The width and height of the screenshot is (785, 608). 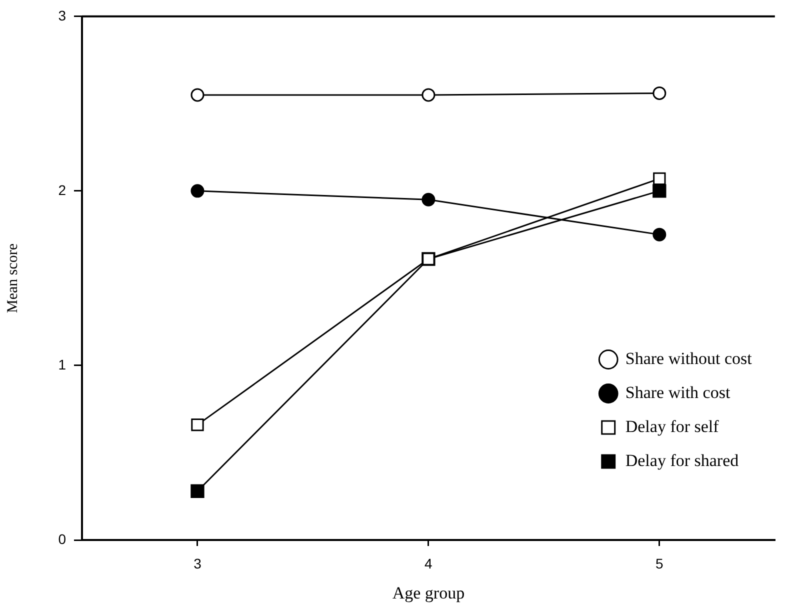 I want to click on y-tick-label: 1, so click(x=62, y=364).